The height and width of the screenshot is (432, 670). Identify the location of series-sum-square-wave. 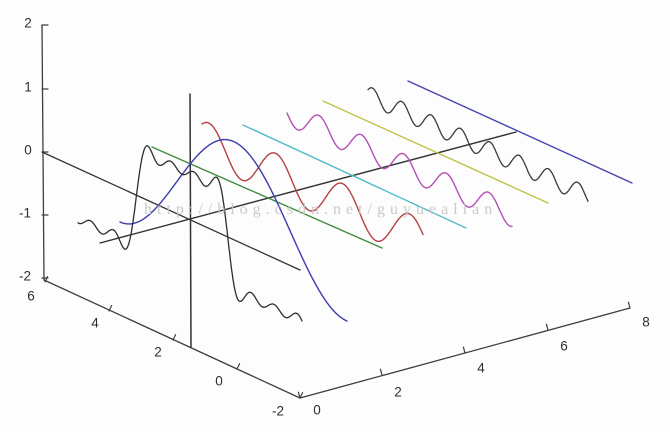
(190, 233).